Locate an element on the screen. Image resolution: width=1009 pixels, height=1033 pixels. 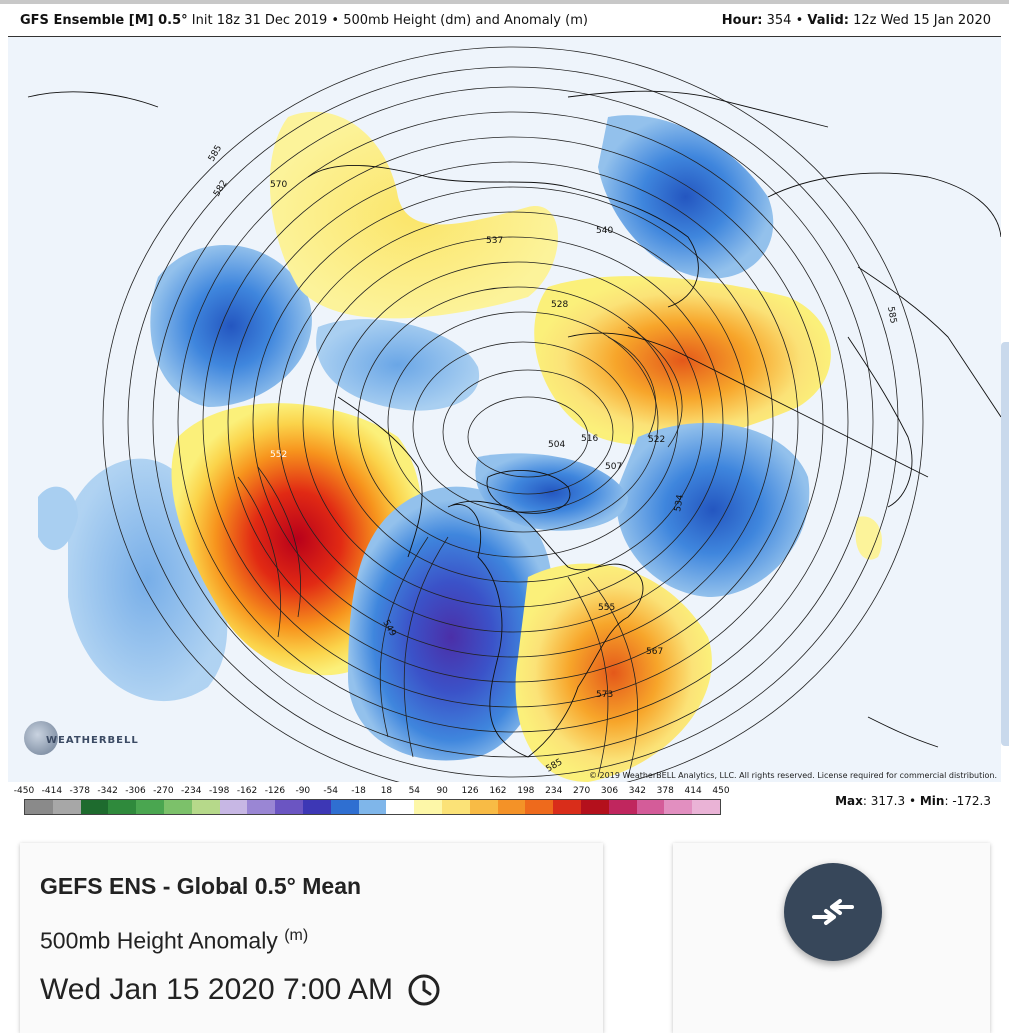
weatherbell-logo: WEATHERBELL is located at coordinates (81, 741).